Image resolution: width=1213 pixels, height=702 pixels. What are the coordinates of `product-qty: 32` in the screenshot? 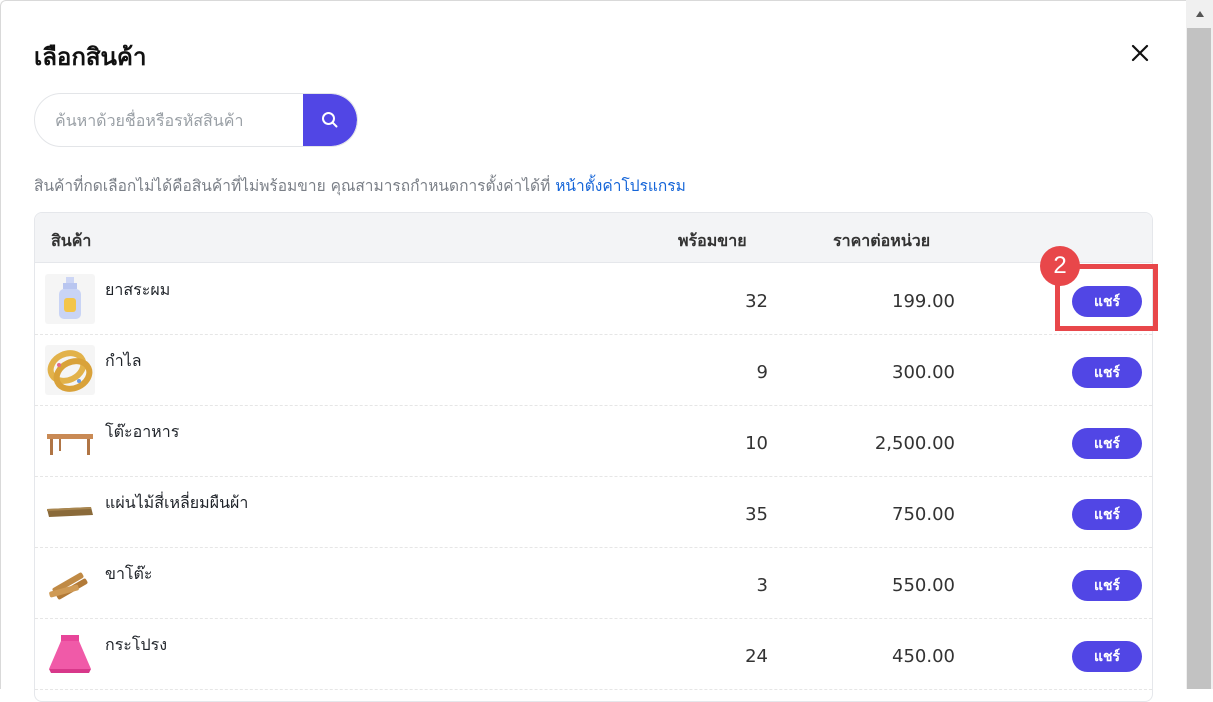 It's located at (756, 301).